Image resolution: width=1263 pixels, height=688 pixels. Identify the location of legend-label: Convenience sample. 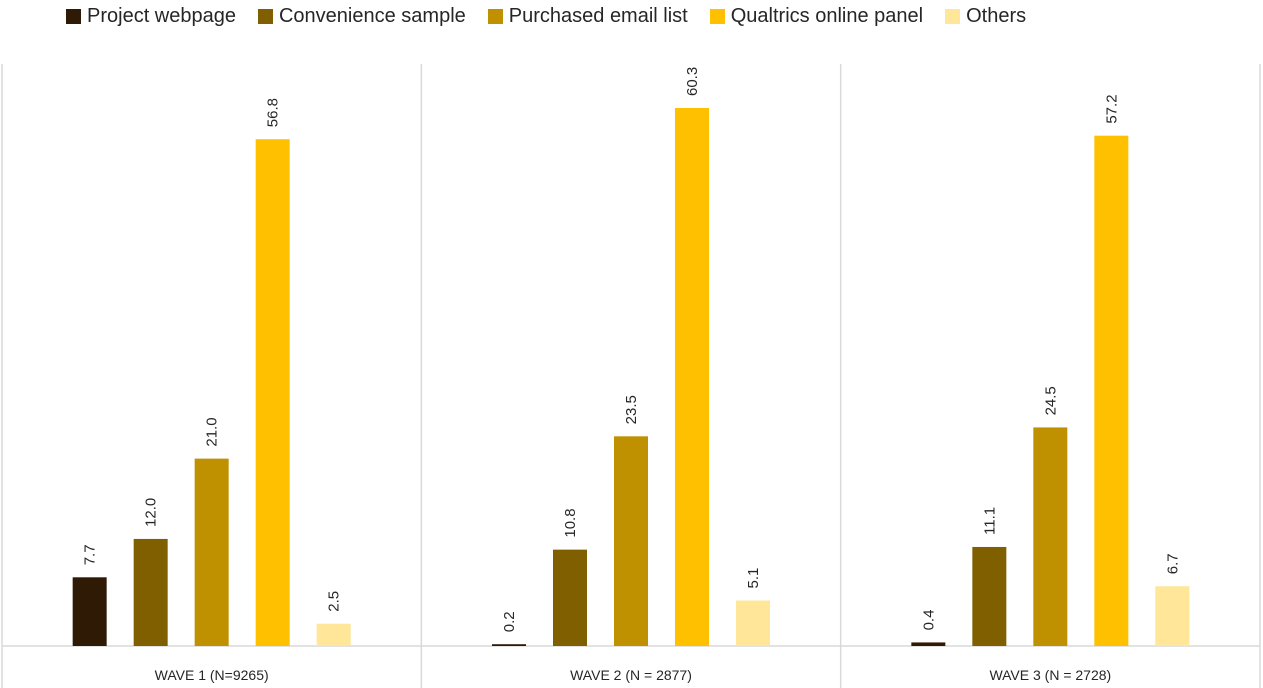
(372, 15).